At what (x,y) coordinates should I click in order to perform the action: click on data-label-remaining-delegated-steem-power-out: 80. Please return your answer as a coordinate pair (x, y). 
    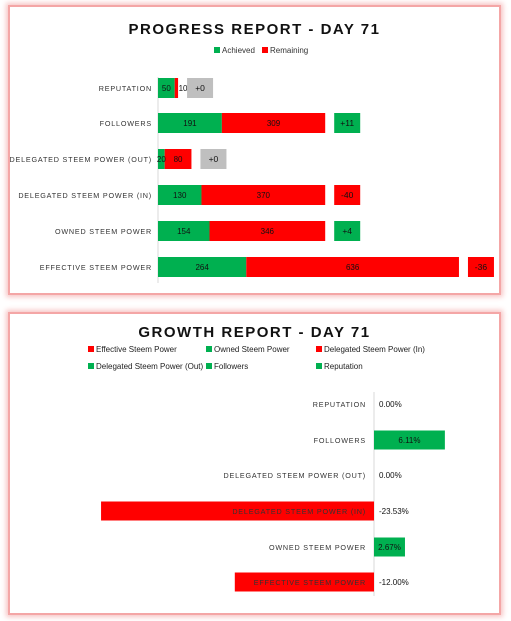
    Looking at the image, I should click on (178, 159).